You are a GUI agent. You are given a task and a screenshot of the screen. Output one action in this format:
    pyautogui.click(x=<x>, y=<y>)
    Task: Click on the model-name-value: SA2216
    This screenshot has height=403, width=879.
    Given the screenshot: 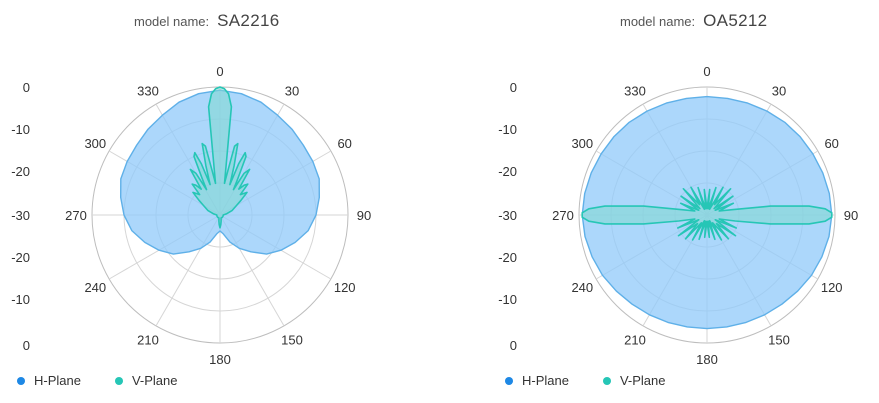 What is the action you would take?
    pyautogui.click(x=248, y=20)
    